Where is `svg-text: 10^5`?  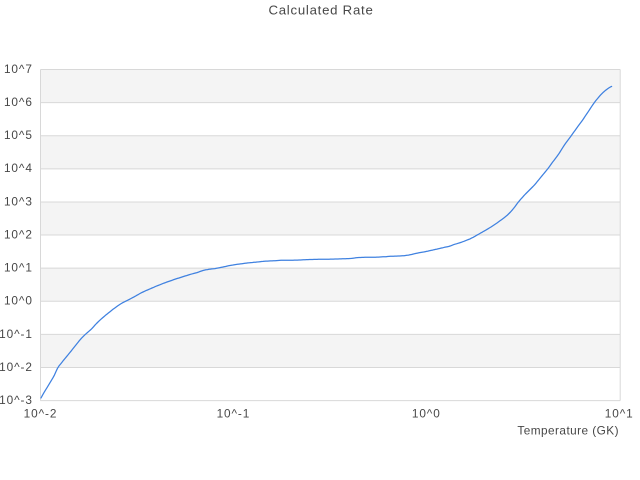 svg-text: 10^5 is located at coordinates (18, 135).